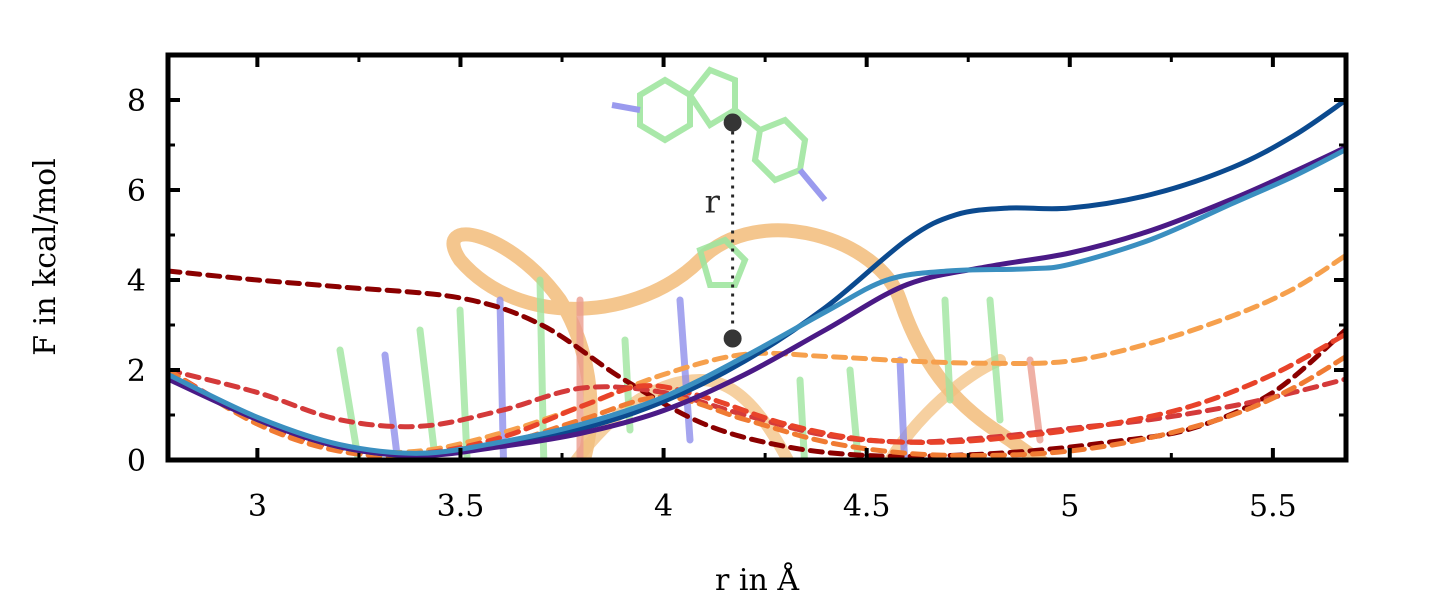 The height and width of the screenshot is (605, 1430). What do you see at coordinates (732, 338) in the screenshot?
I see `distance-marker-point-b` at bounding box center [732, 338].